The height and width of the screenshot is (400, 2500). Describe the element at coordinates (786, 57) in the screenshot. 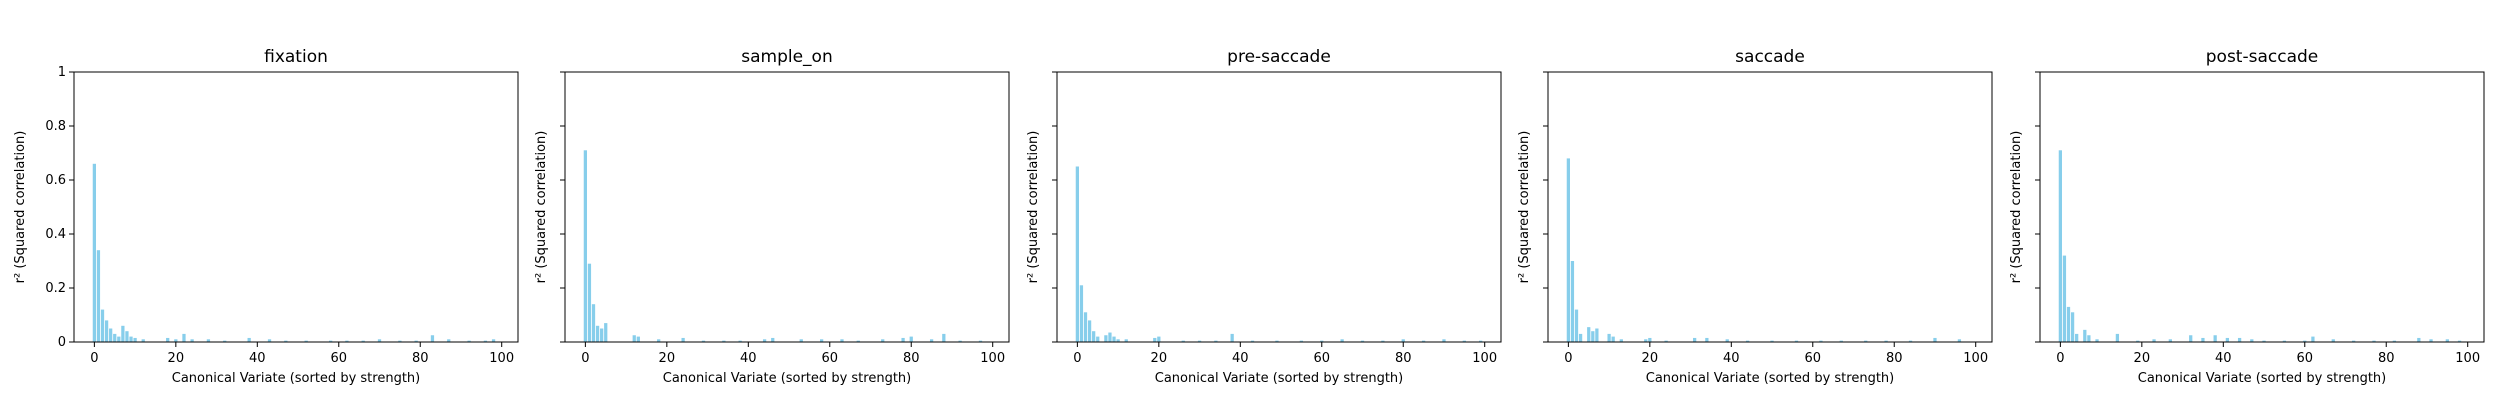

I see `subplot-title: sample_on` at that location.